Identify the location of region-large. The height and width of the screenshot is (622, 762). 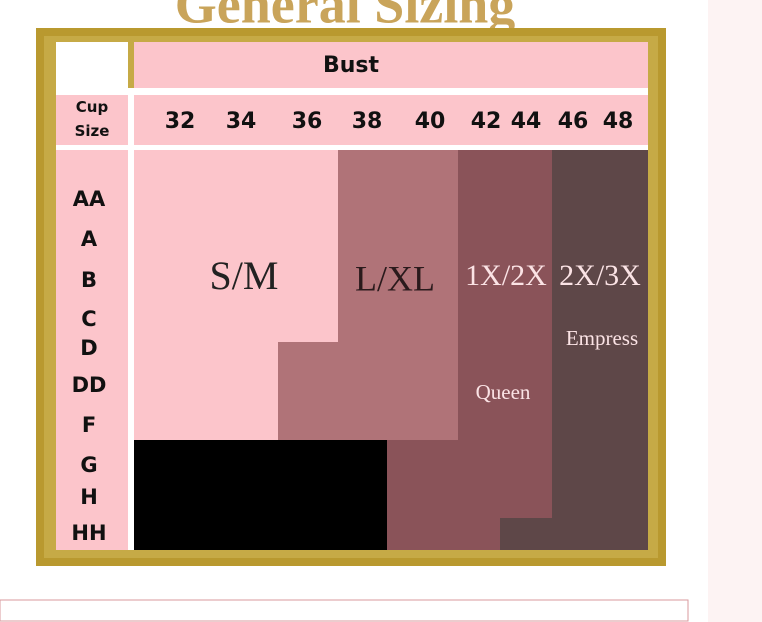
(368, 295).